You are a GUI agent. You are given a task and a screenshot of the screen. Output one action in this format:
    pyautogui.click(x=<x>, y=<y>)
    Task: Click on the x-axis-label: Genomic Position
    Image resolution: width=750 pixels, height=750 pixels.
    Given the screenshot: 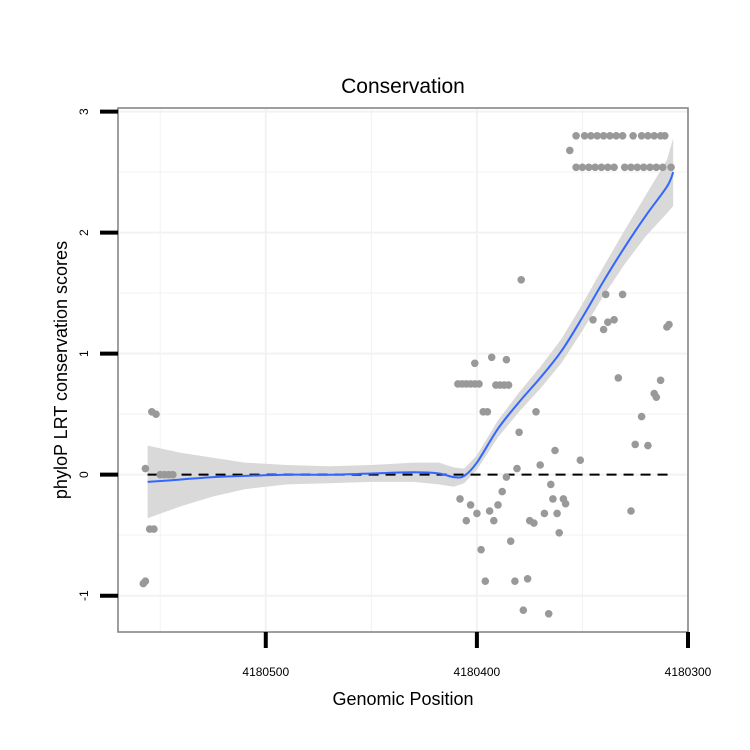 What is the action you would take?
    pyautogui.click(x=402, y=699)
    